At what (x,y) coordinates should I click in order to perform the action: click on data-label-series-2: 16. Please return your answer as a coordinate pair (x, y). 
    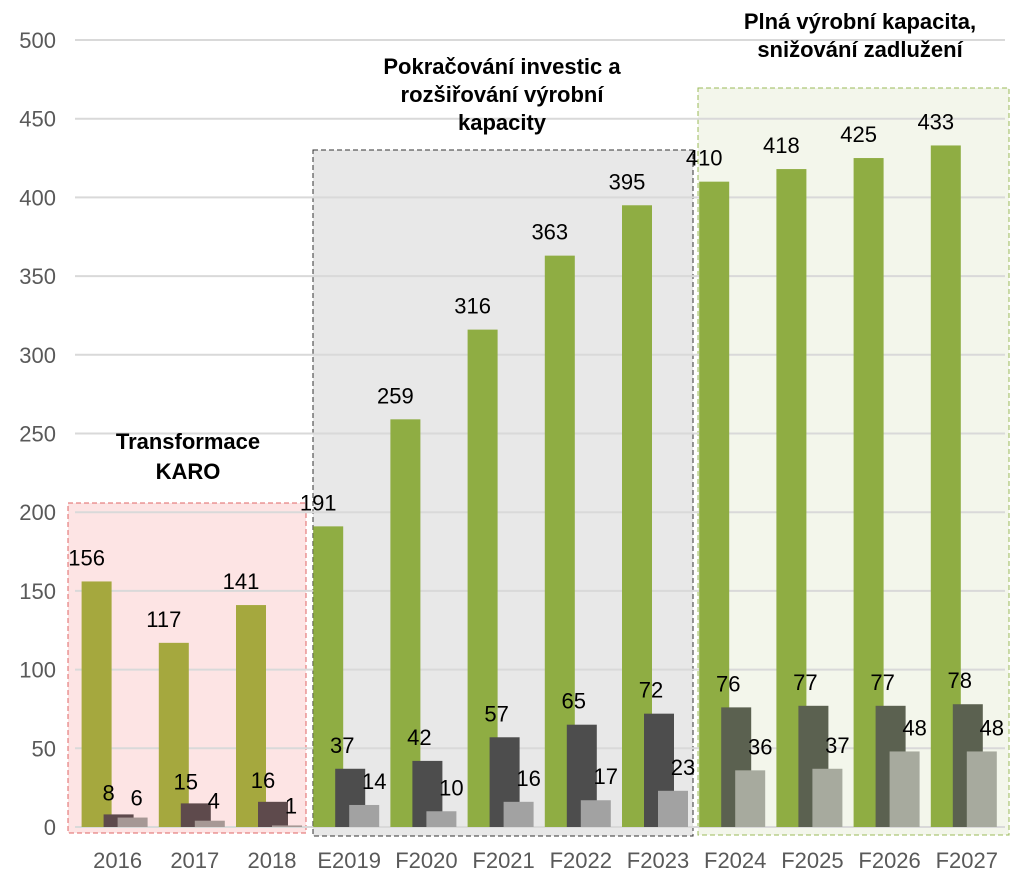
    Looking at the image, I should click on (263, 780).